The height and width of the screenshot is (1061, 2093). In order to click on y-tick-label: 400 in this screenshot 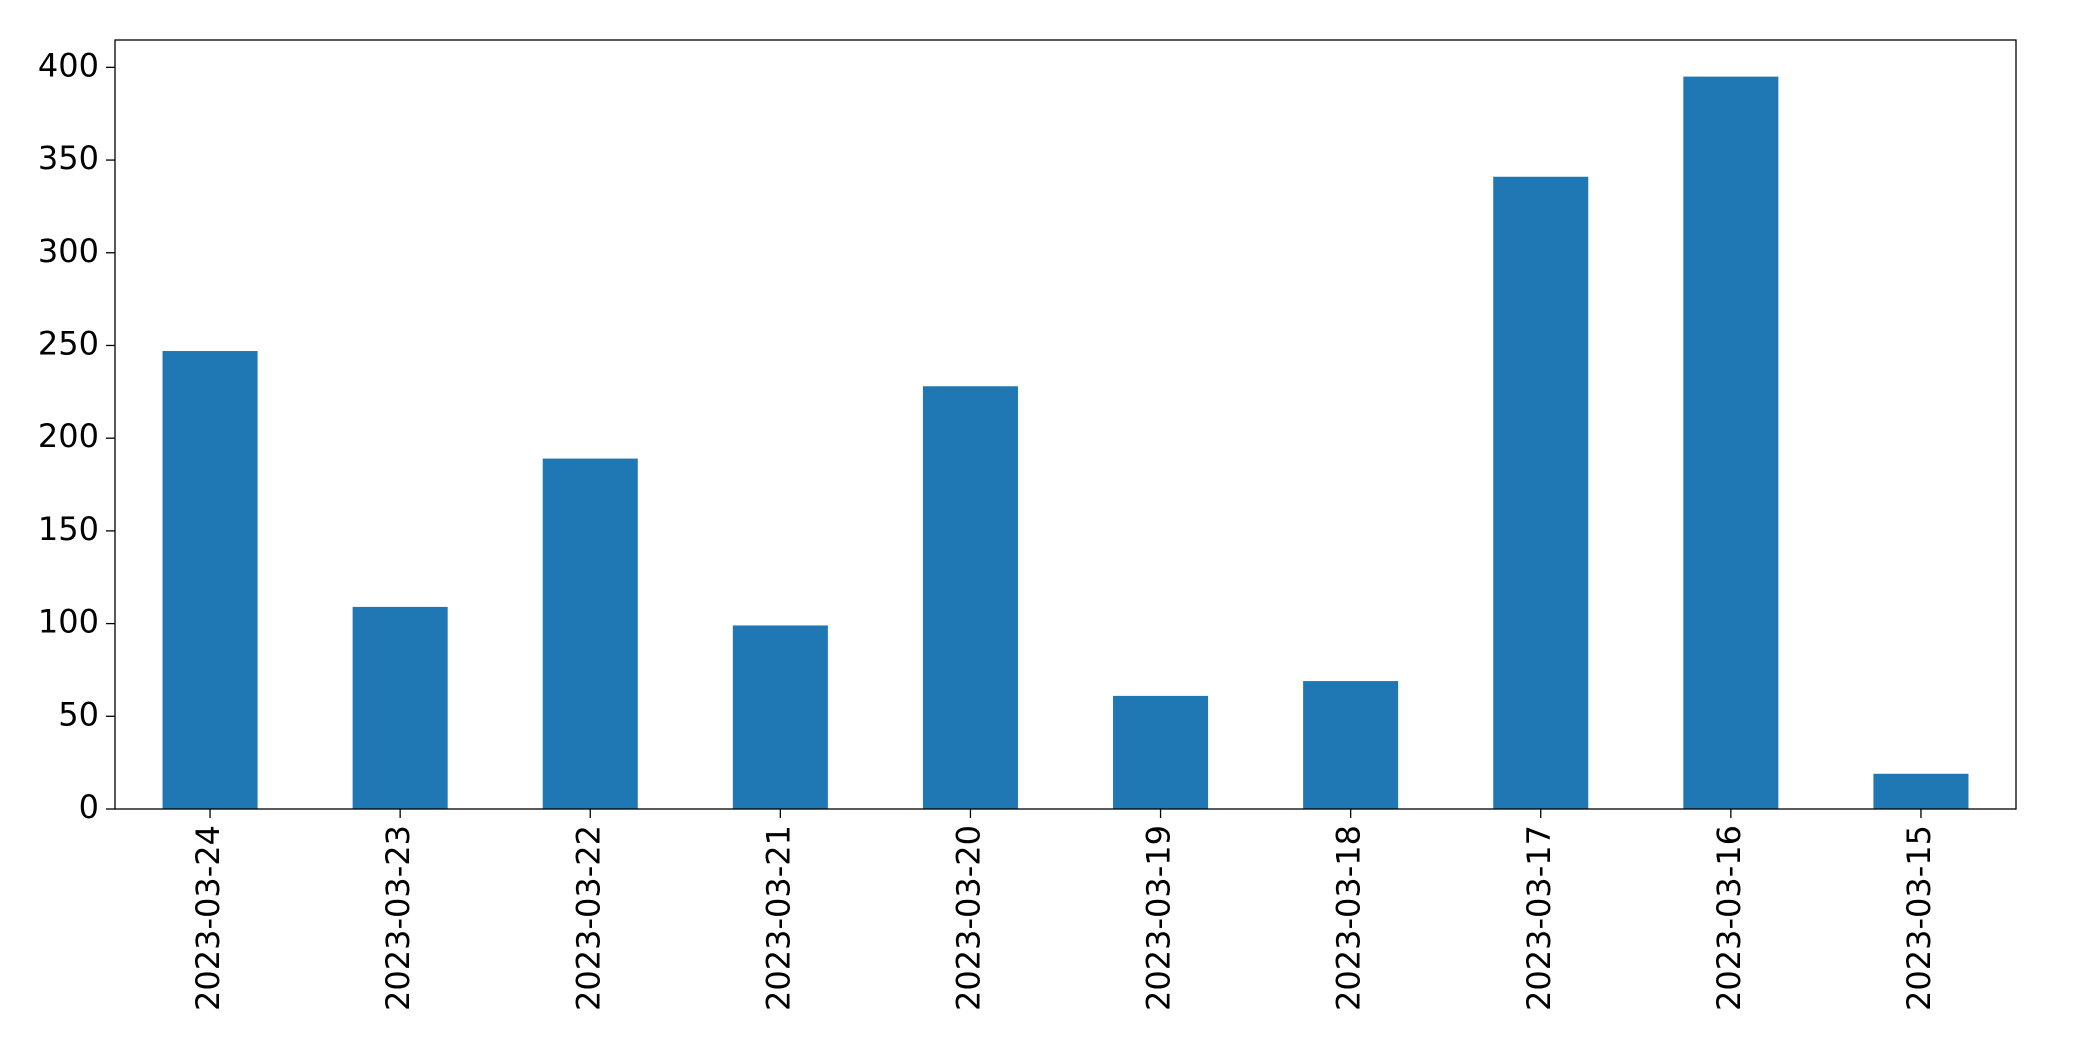, I will do `click(68, 65)`.